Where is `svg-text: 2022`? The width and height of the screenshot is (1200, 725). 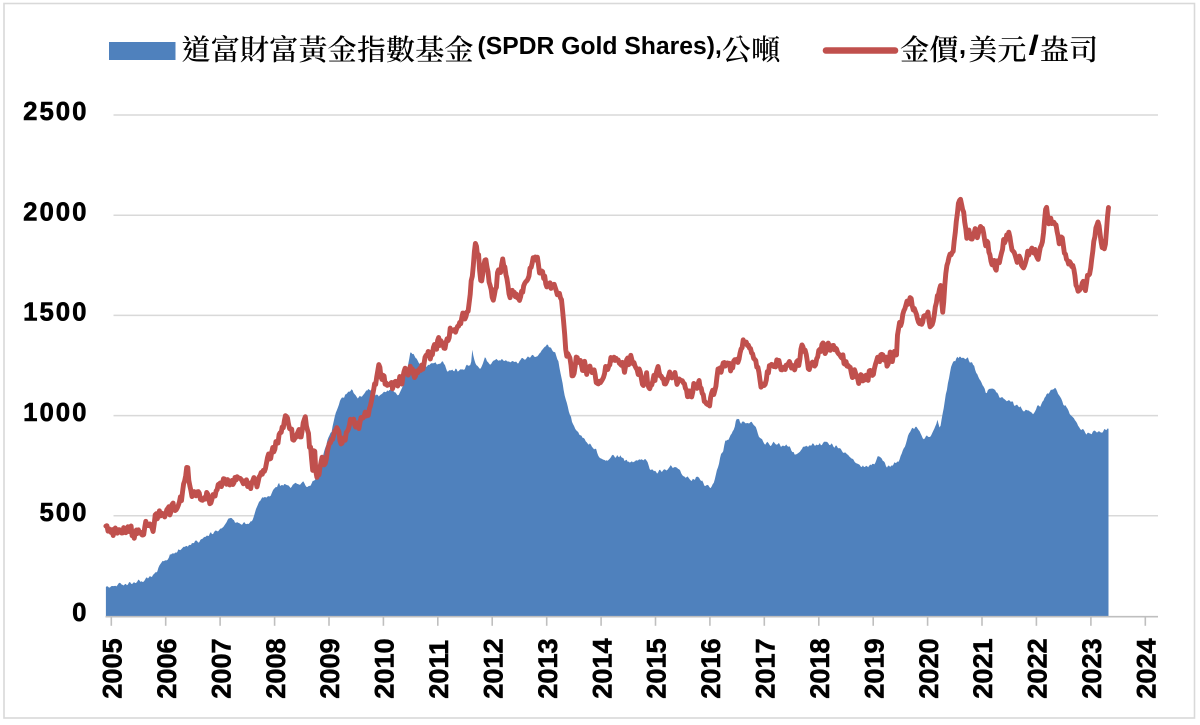 svg-text: 2022 is located at coordinates (1037, 668).